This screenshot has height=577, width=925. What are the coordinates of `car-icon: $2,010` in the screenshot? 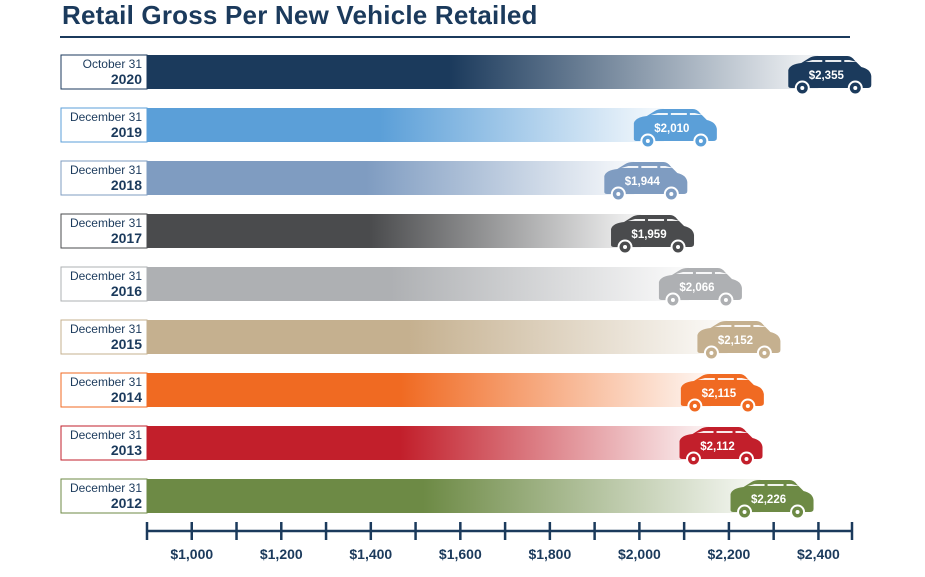 It's located at (675, 129).